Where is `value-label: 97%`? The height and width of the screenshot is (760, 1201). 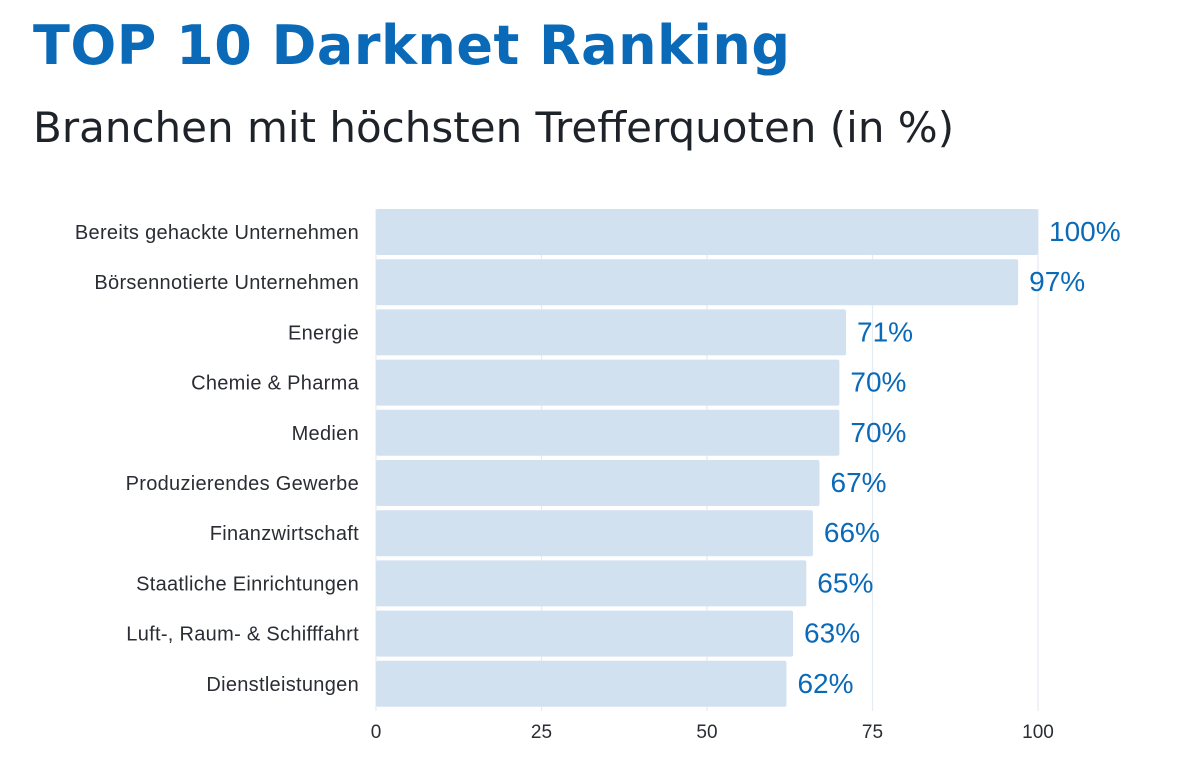
value-label: 97% is located at coordinates (1057, 281).